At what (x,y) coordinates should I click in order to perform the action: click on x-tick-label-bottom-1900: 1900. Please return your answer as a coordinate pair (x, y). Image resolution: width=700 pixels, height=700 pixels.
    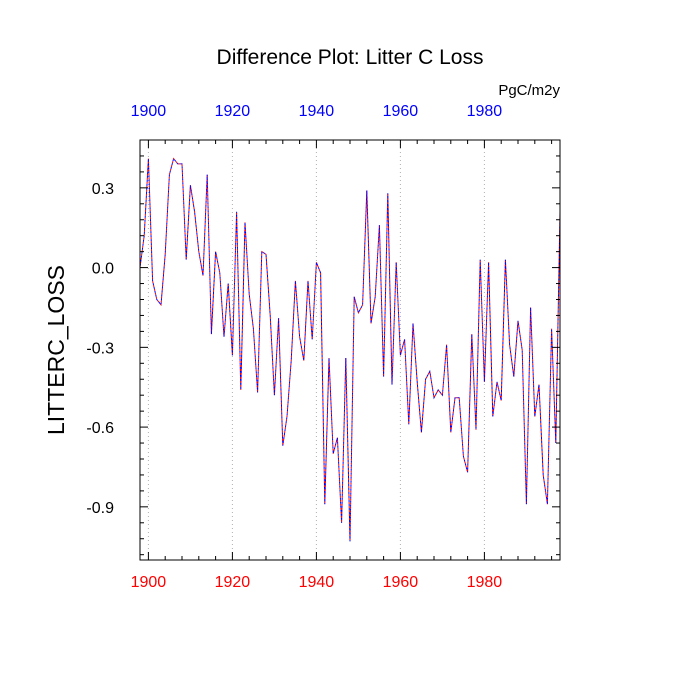
    Looking at the image, I should click on (149, 582).